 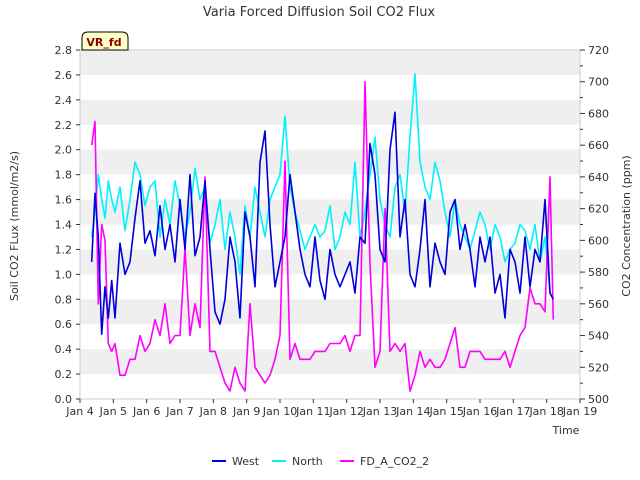 What do you see at coordinates (598, 82) in the screenshot?
I see `y2-tick-label: 700` at bounding box center [598, 82].